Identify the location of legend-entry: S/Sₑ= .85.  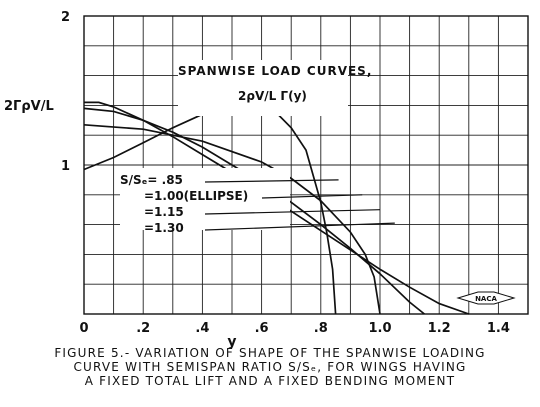
(151, 180).